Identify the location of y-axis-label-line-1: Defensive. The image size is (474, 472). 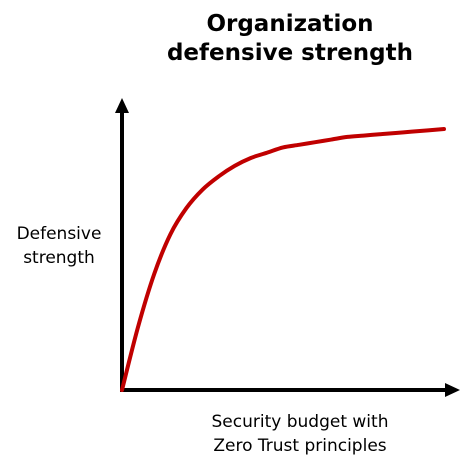
(59, 234).